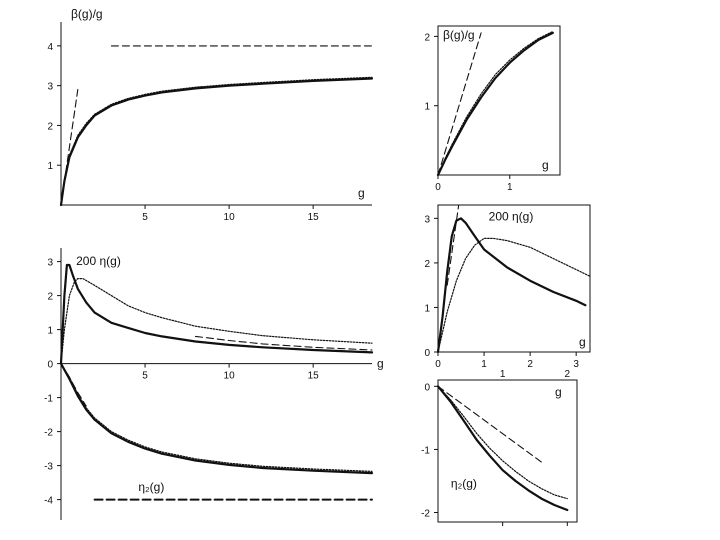  I want to click on eta2-inset-frame, so click(507, 451).